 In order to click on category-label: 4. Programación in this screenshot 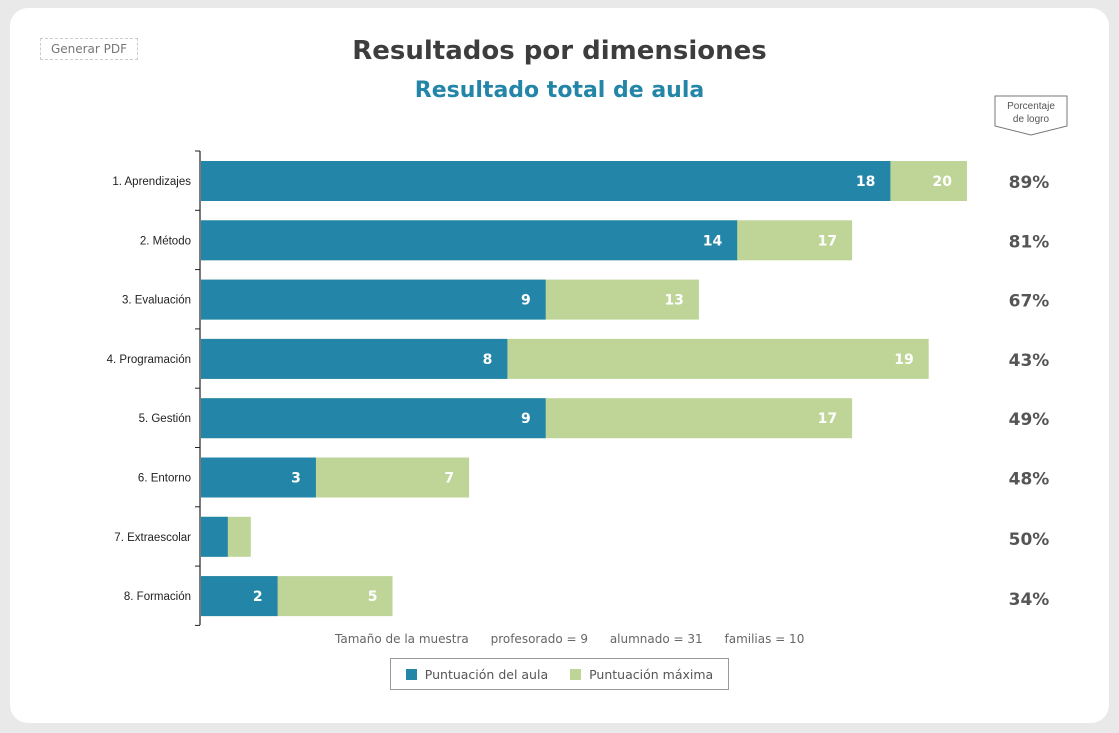, I will do `click(149, 360)`.